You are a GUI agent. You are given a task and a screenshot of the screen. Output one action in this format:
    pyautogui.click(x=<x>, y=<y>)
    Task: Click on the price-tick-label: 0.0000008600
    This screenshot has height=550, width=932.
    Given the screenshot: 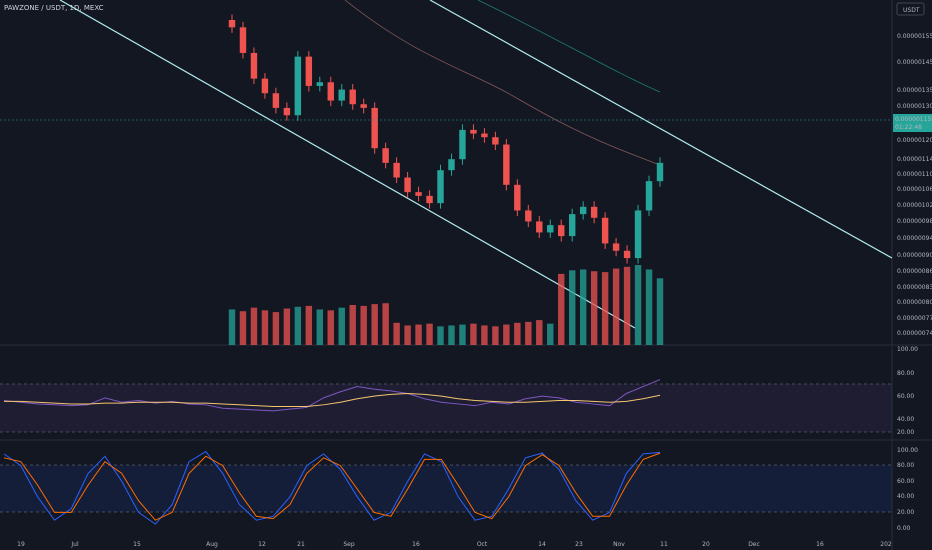 What is the action you would take?
    pyautogui.click(x=914, y=271)
    